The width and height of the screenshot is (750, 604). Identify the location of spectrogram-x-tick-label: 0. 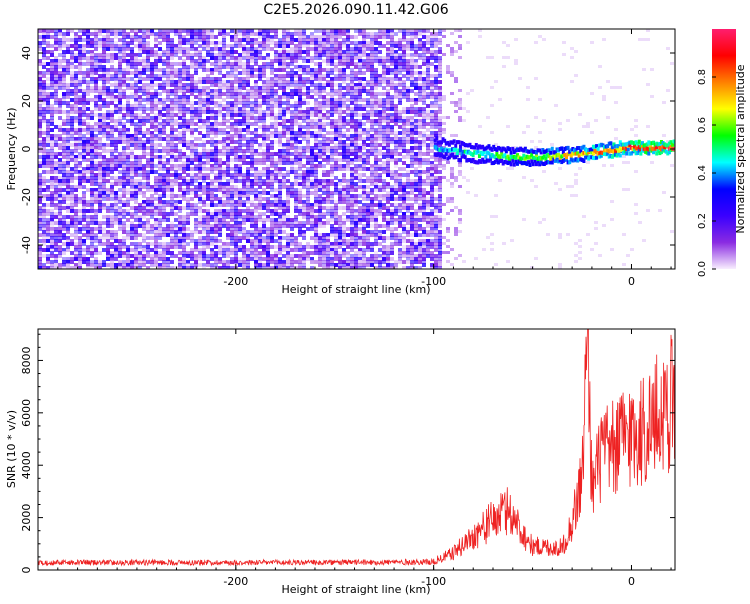
(631, 281).